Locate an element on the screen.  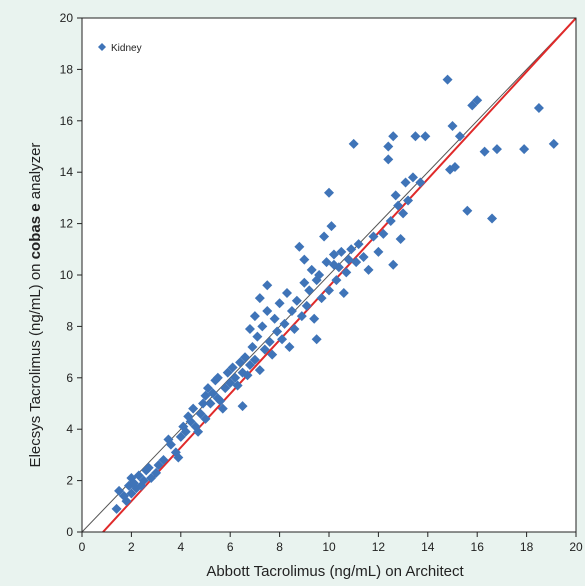
y-tick-label: 14 is located at coordinates (67, 172).